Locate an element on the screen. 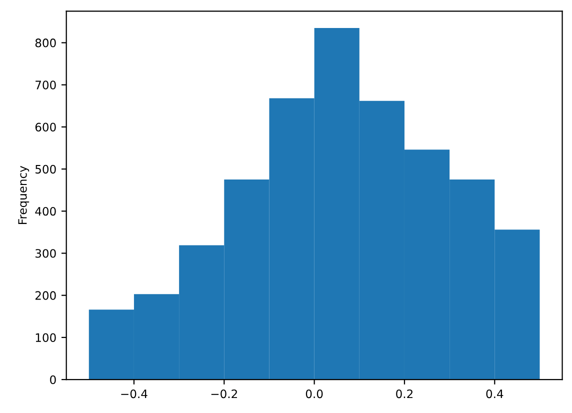 Image resolution: width=572 pixels, height=413 pixels. x-tick-label: 0.0 is located at coordinates (314, 393).